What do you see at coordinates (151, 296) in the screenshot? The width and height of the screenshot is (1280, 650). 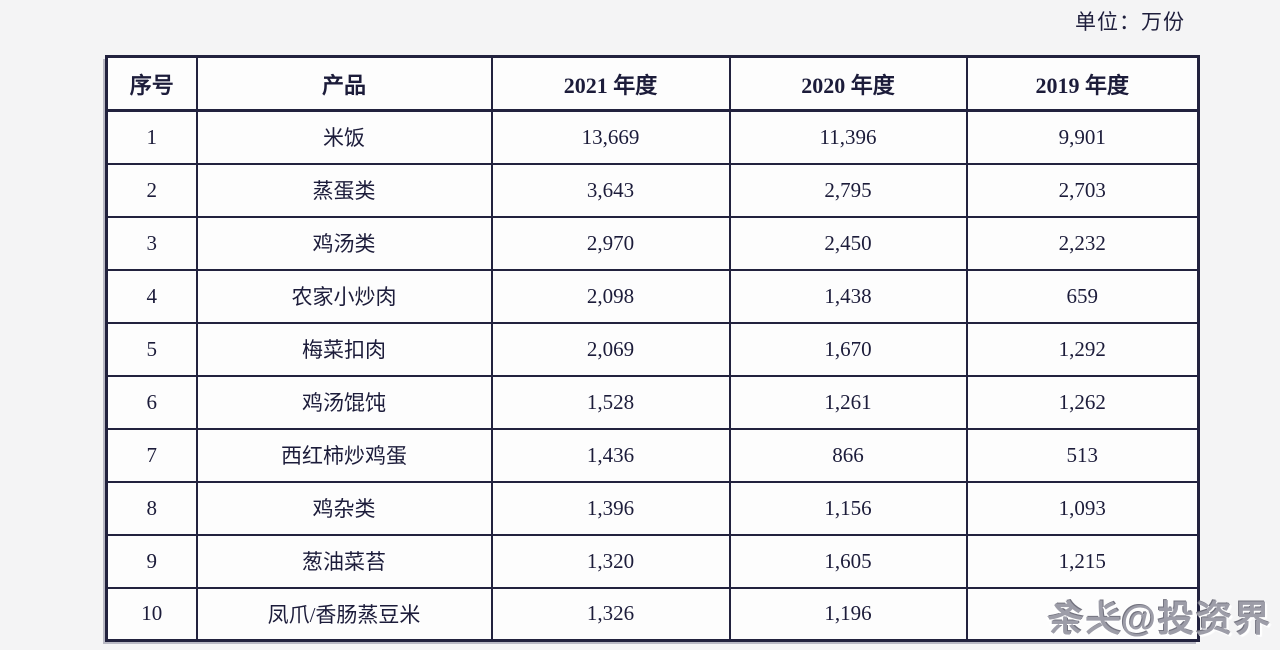 I see `row-index-cell: 4` at bounding box center [151, 296].